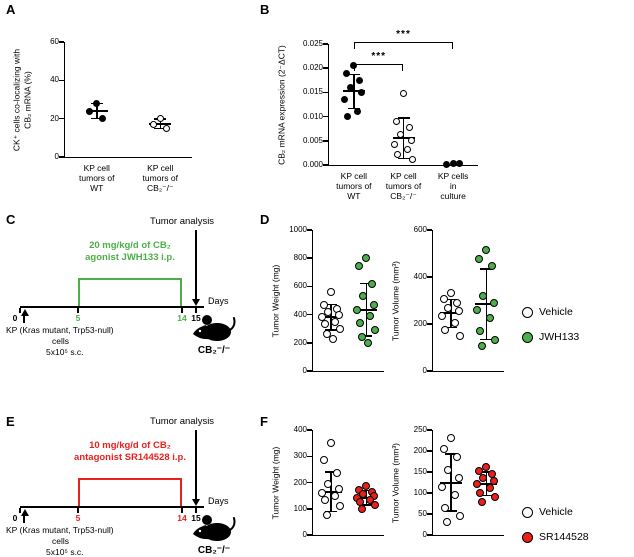 This screenshot has height=557, width=634. Describe the element at coordinates (15, 518) in the screenshot. I see `day-0-label: 0` at that location.